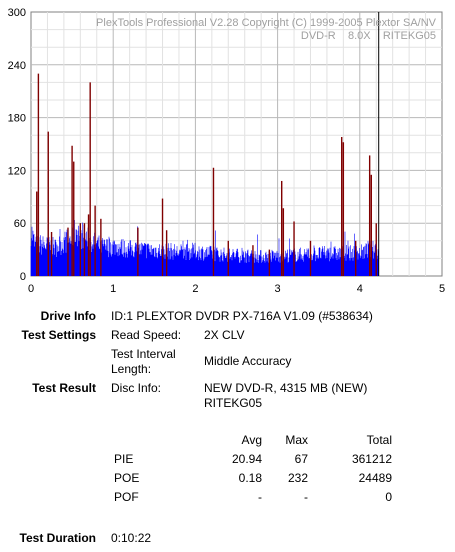  Describe the element at coordinates (17, 66) in the screenshot. I see `y-tick-label: 240` at that location.